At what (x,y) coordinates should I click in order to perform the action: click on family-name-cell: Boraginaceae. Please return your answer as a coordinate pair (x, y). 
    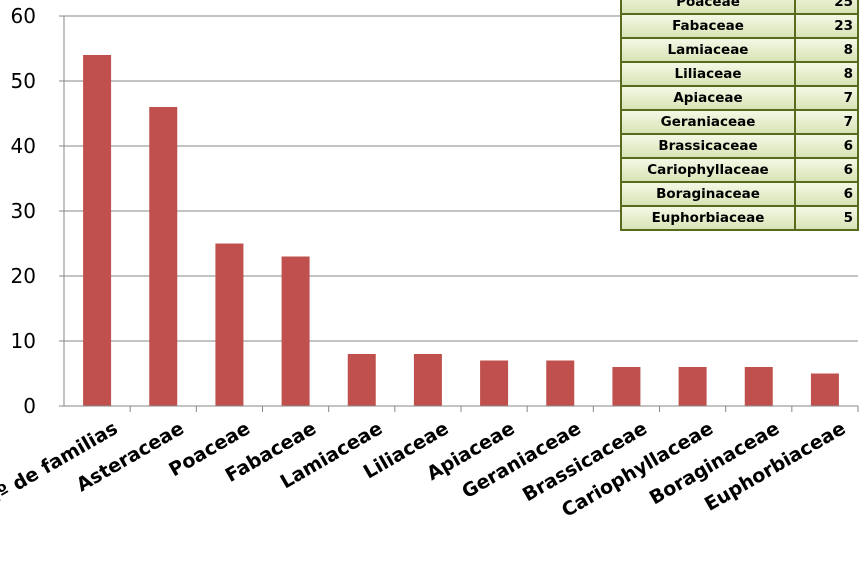
    Looking at the image, I should click on (708, 194).